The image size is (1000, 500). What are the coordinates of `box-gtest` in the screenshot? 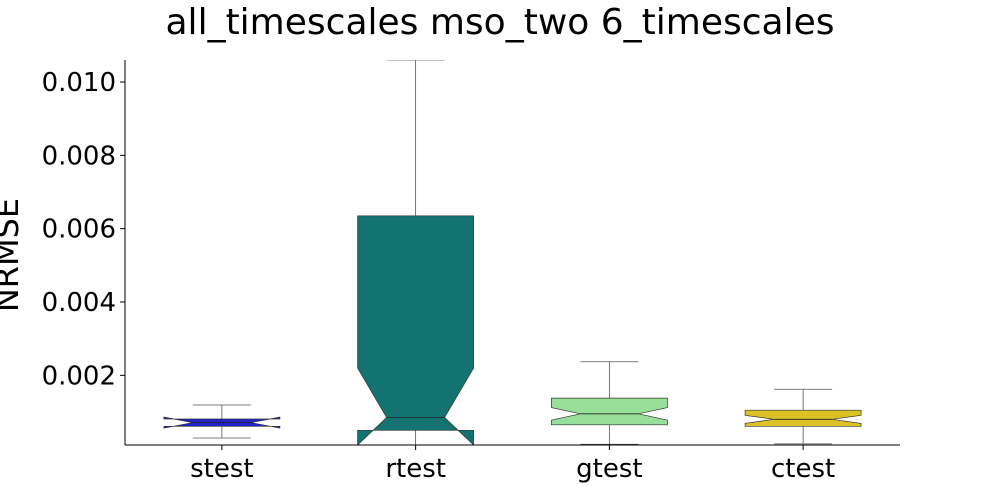 It's located at (609, 403).